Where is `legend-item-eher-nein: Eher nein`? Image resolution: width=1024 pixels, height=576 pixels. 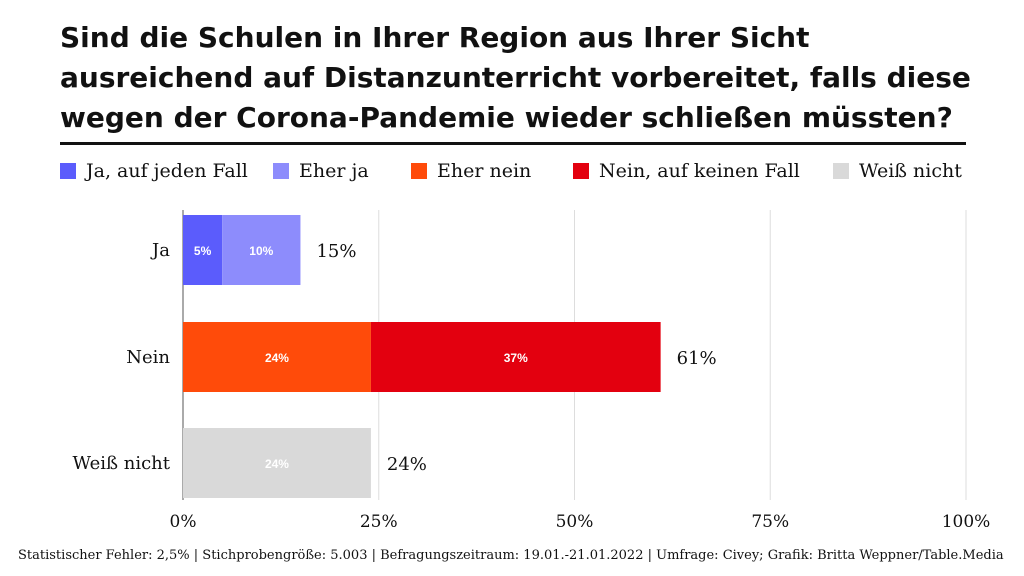 legend-item-eher-nein: Eher nein is located at coordinates (471, 171).